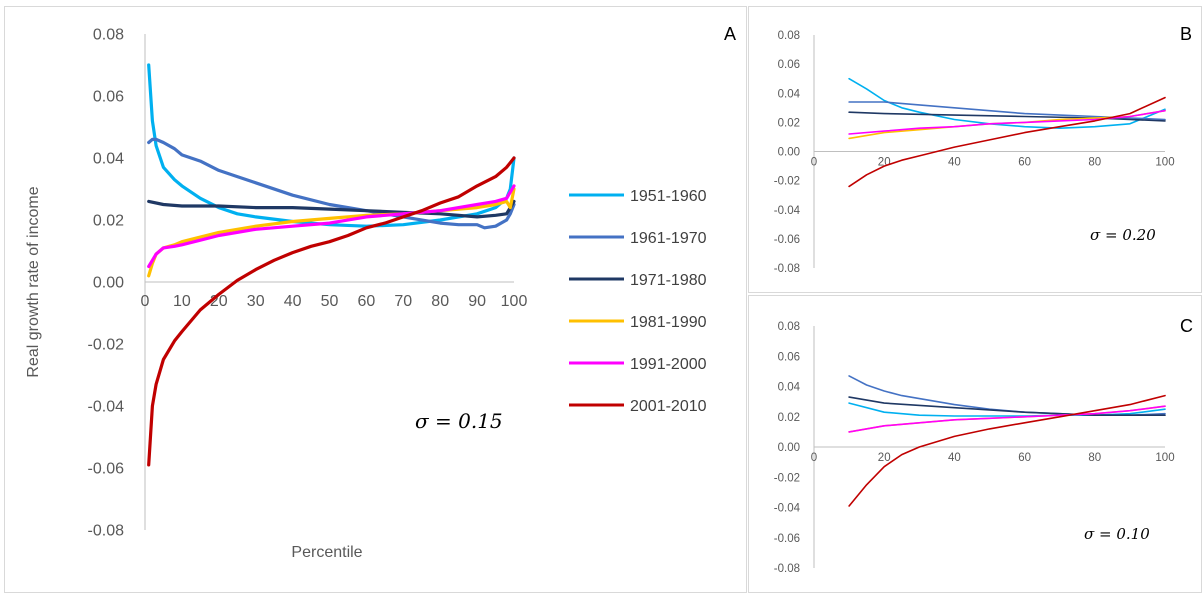 The image size is (1203, 593). Describe the element at coordinates (367, 301) in the screenshot. I see `panel-a-x-tick-label: 60` at that location.